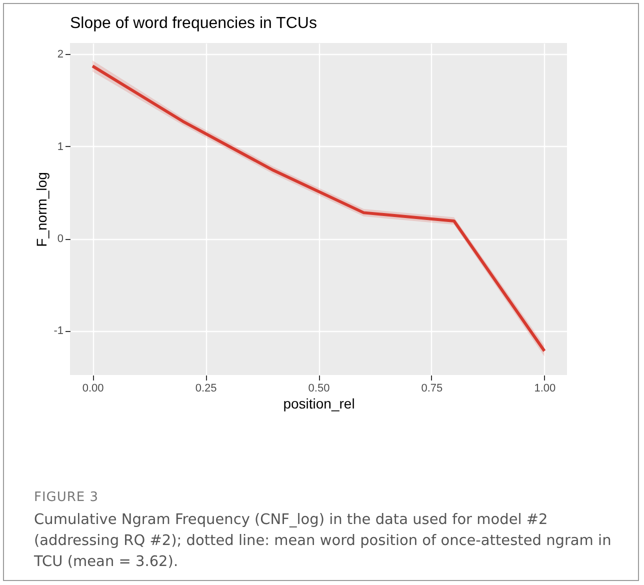 The height and width of the screenshot is (585, 644). Describe the element at coordinates (206, 388) in the screenshot. I see `x-tick-label: 0.25` at that location.